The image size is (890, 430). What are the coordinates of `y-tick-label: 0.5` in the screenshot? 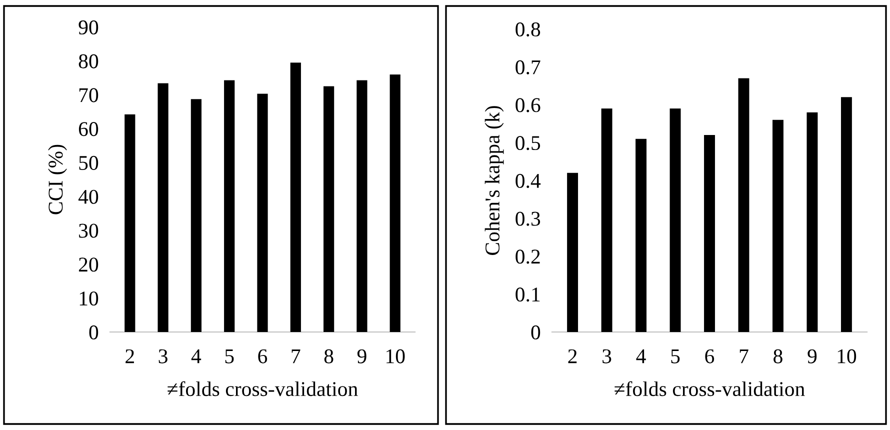 It's located at (528, 143).